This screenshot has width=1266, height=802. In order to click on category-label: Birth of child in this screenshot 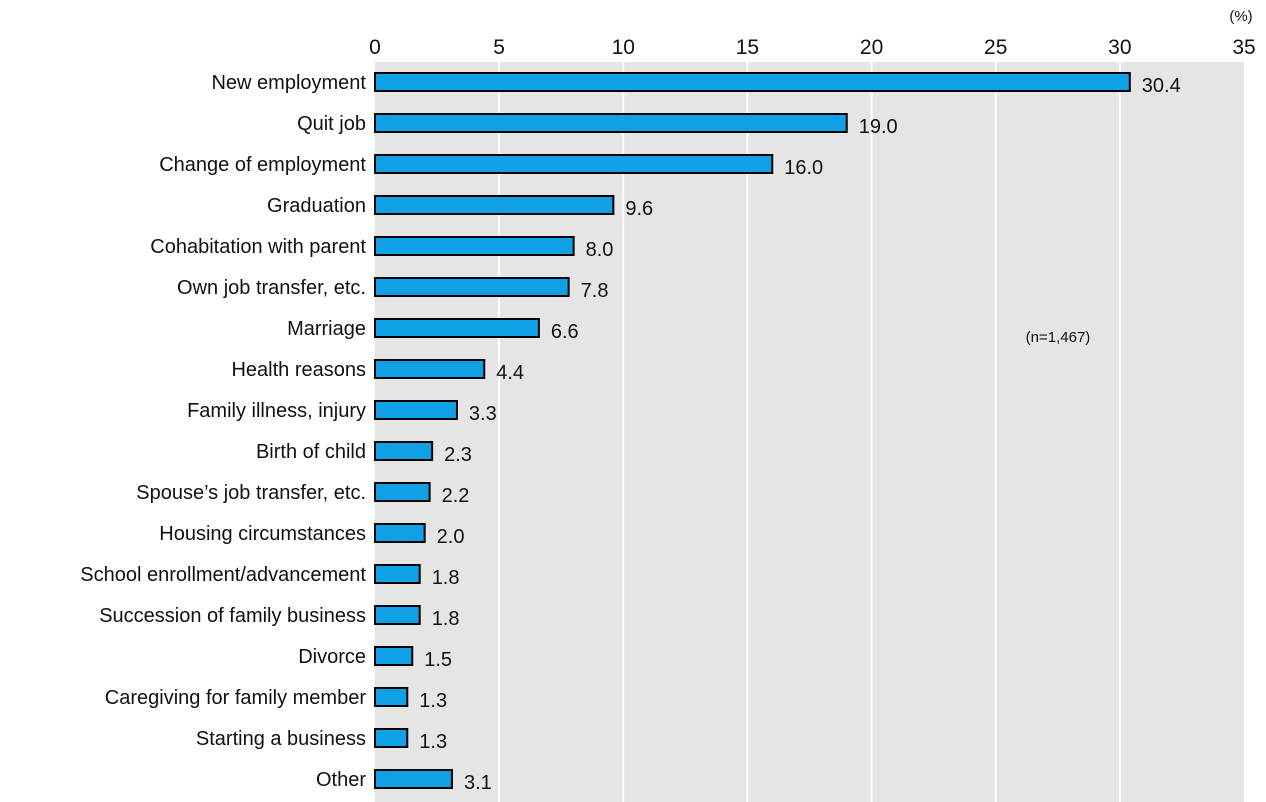, I will do `click(311, 452)`.